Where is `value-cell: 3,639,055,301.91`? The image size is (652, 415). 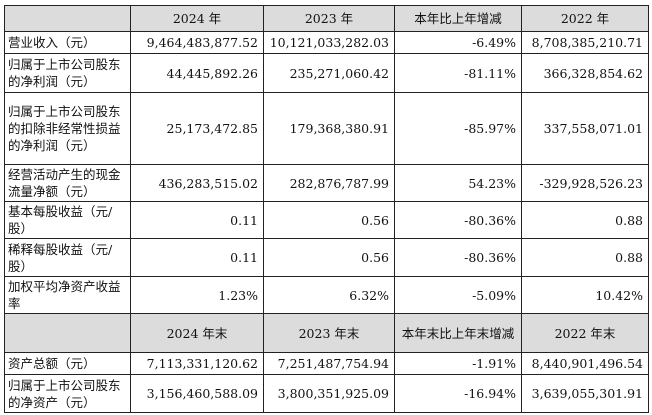 value-cell: 3,639,055,301.91 is located at coordinates (585, 393).